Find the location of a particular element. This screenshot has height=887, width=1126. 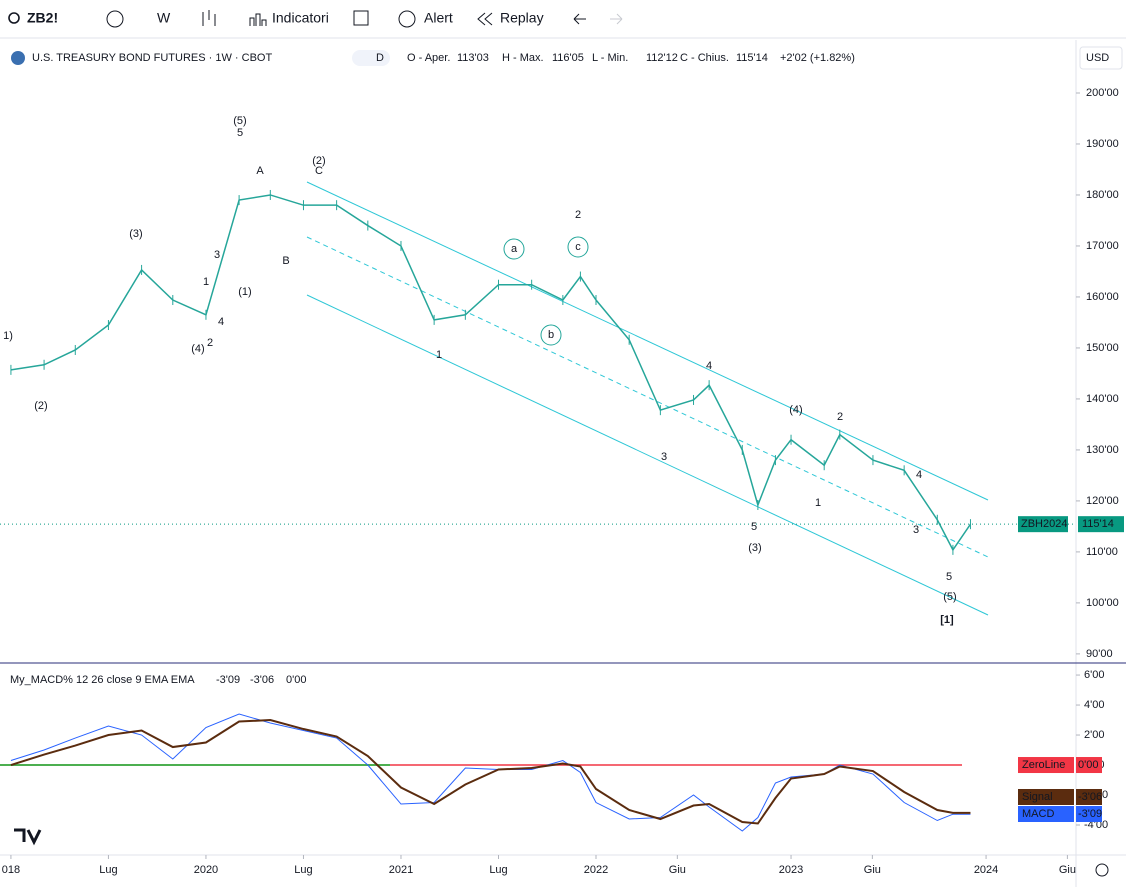

ohlc-item: L - Min. is located at coordinates (610, 58).